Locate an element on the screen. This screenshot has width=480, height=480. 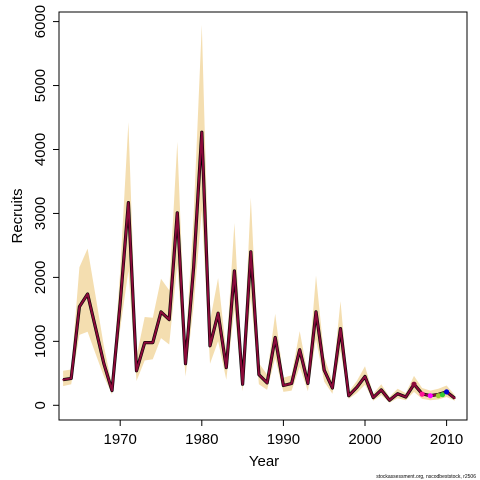
x-tick-label: 2000 is located at coordinates (364, 439).